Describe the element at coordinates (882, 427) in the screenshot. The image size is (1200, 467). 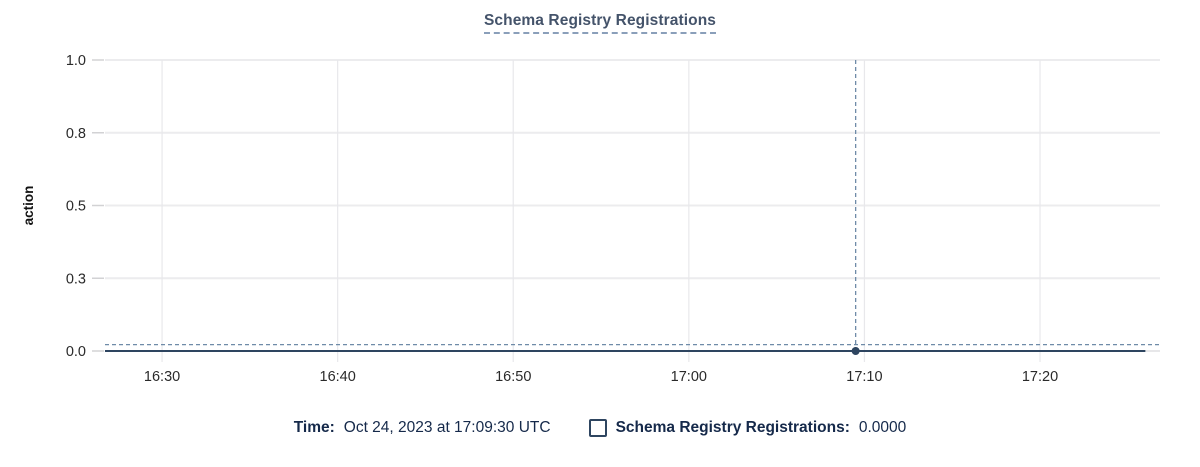
I see `legend-series-value: 0.0000` at that location.